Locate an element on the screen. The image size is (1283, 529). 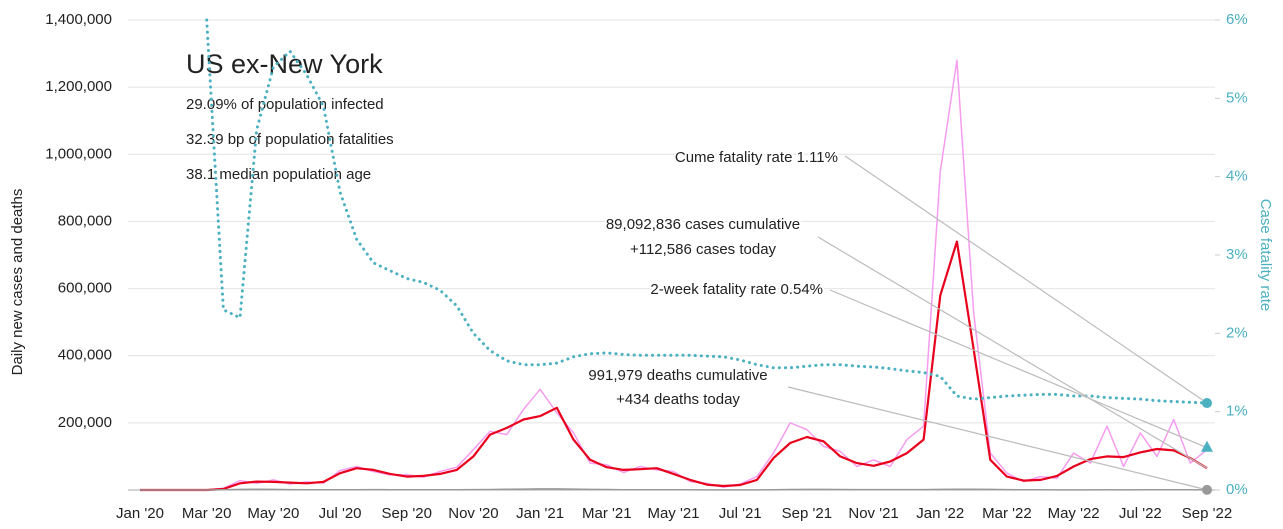
y2-tick-label: 4% is located at coordinates (1237, 176).